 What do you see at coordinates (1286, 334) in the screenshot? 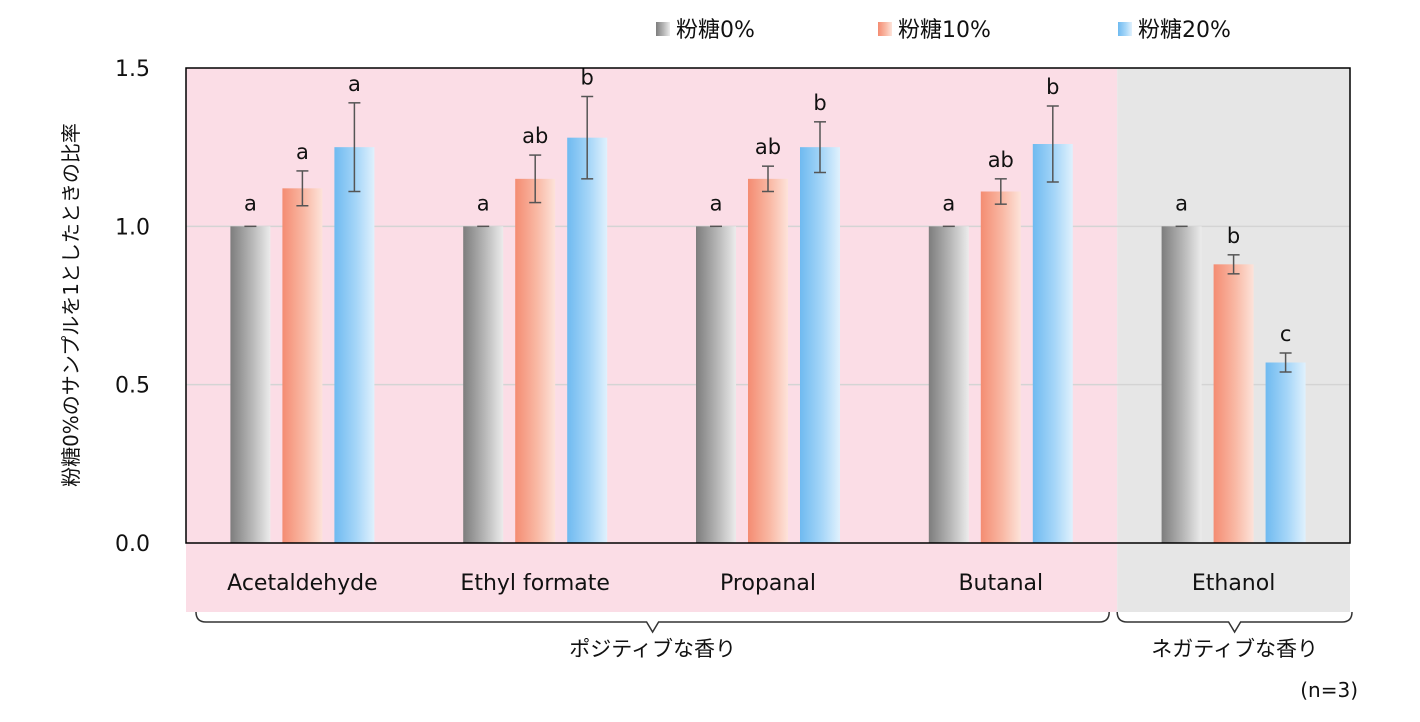
I see `significance-label: c` at bounding box center [1286, 334].